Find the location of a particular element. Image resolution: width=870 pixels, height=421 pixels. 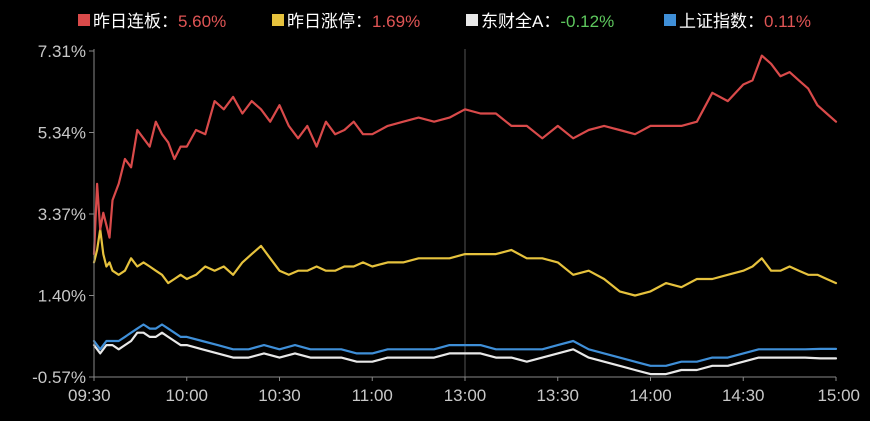

y-tick-label: 1.40% is located at coordinates (62, 296).